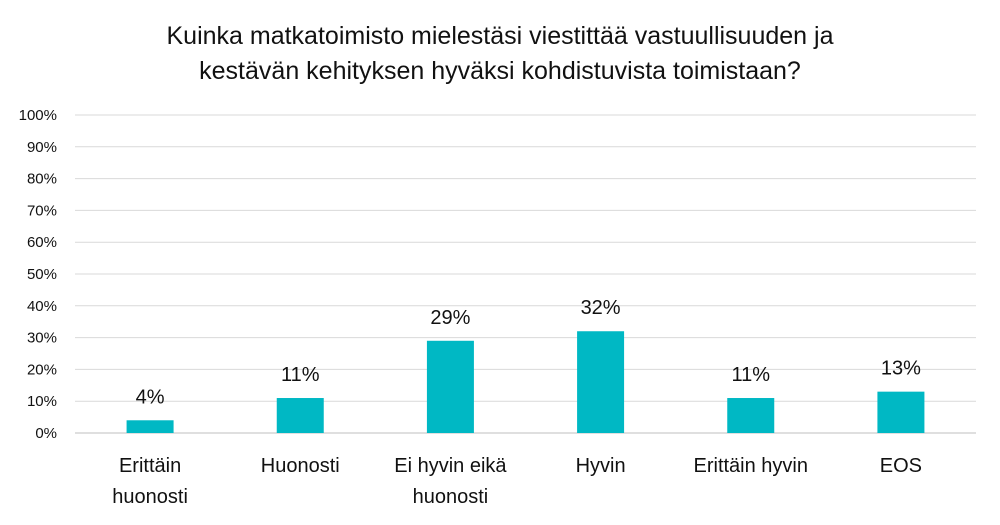 The height and width of the screenshot is (525, 1000). What do you see at coordinates (601, 466) in the screenshot?
I see `category-label: Hyvin` at bounding box center [601, 466].